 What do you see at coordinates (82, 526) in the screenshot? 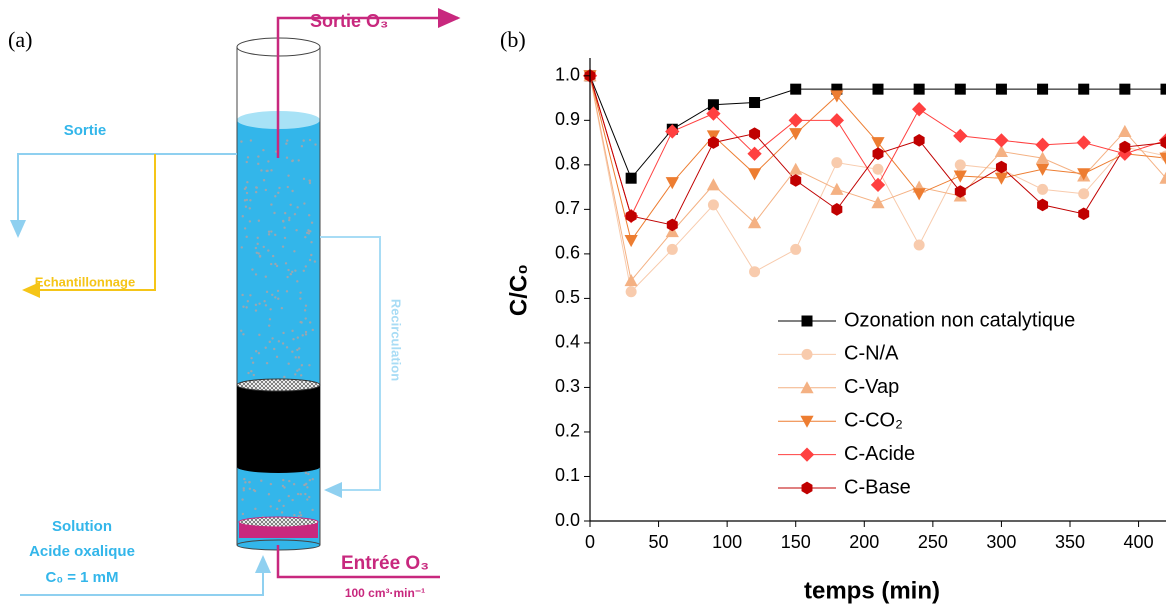
I see `solution-label: Solution` at bounding box center [82, 526].